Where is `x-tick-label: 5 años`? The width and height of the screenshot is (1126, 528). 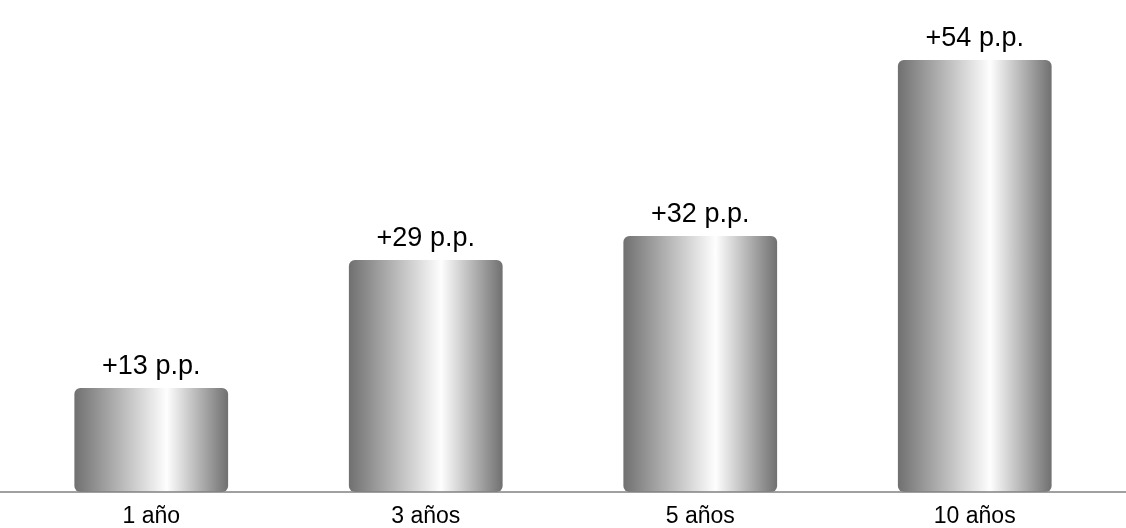 x-tick-label: 5 años is located at coordinates (700, 515).